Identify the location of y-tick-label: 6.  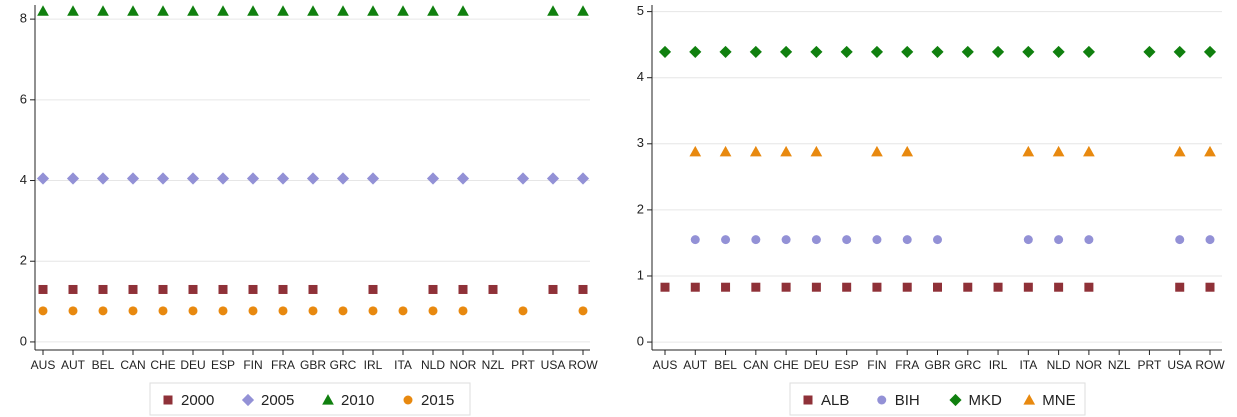
(23, 98).